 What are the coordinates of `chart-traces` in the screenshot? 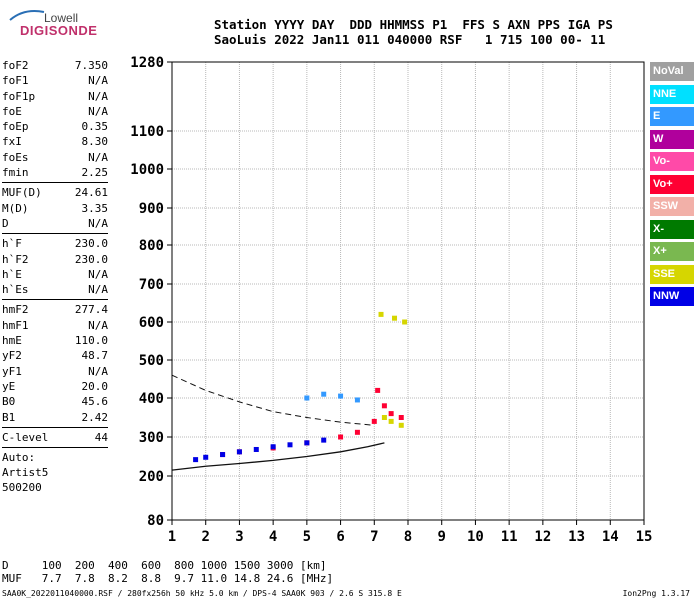 It's located at (300, 387).